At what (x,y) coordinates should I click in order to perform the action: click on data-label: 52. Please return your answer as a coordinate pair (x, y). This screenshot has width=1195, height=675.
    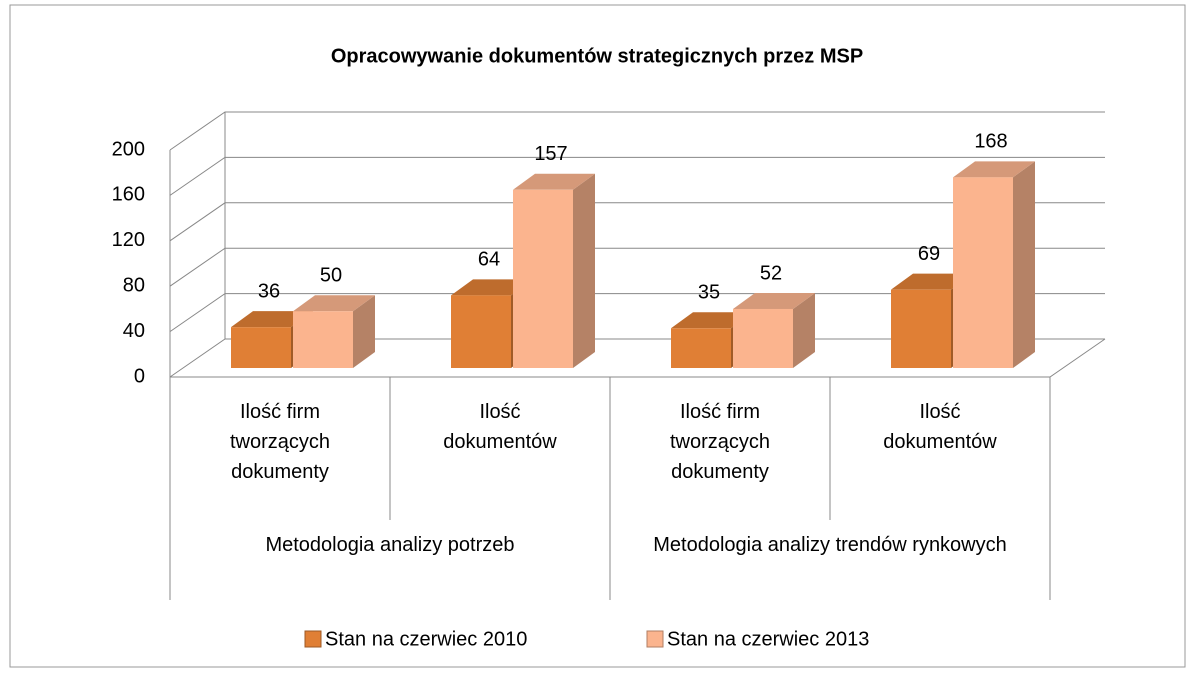
    Looking at the image, I should click on (771, 273).